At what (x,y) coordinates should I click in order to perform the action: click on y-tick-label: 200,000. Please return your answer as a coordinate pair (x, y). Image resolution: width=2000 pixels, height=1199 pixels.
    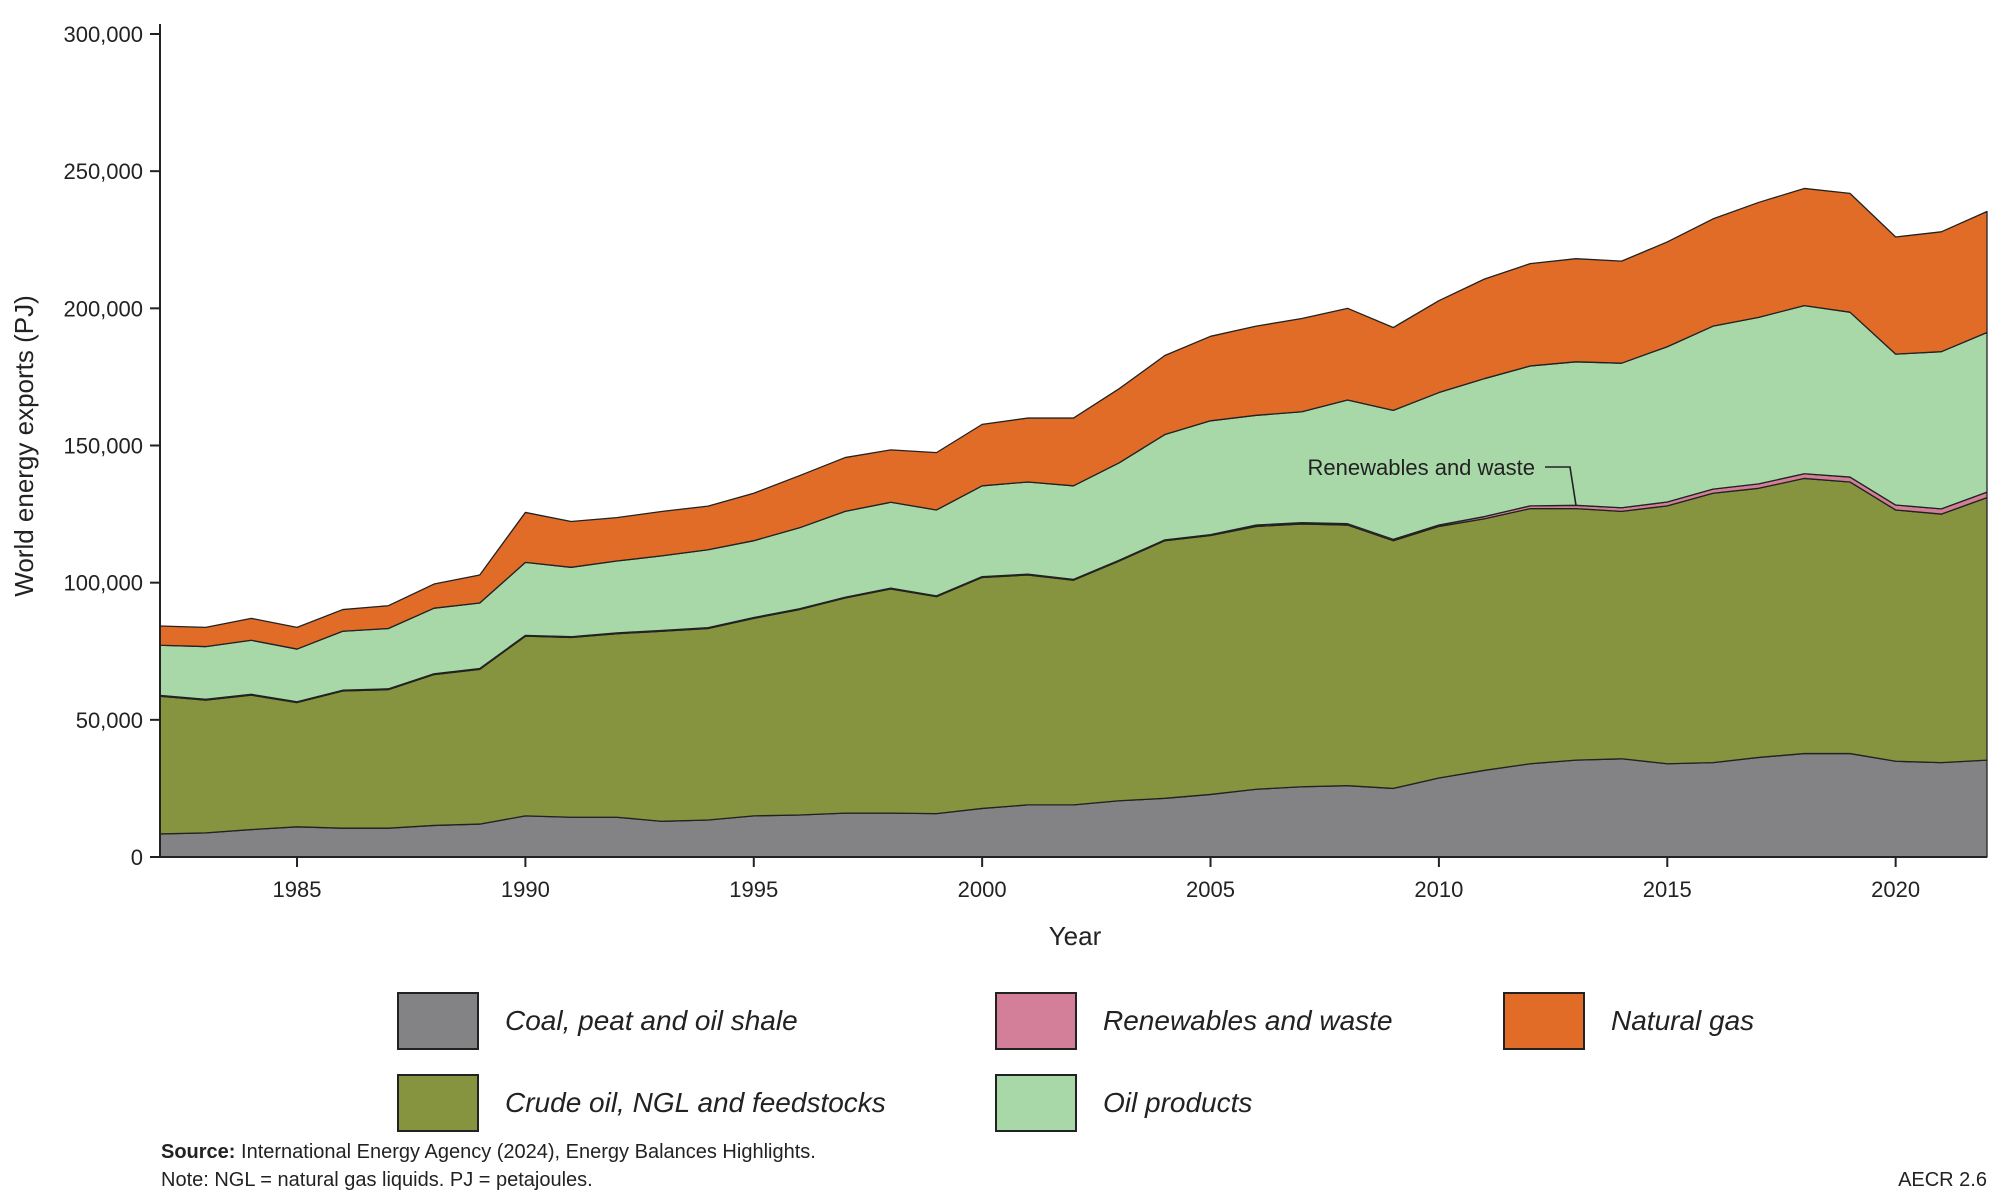
    Looking at the image, I should click on (103, 308).